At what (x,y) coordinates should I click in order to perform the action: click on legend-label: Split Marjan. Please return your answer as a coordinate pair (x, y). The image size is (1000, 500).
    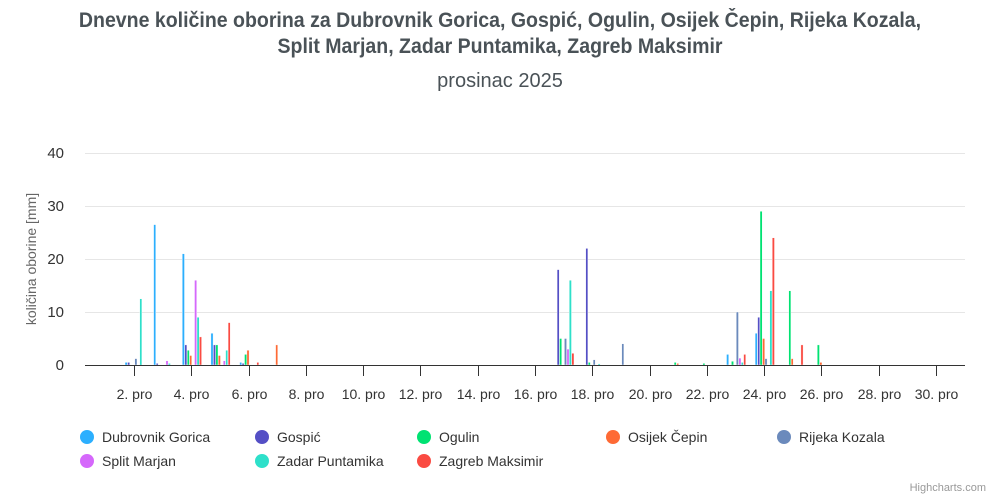
    Looking at the image, I should click on (139, 461).